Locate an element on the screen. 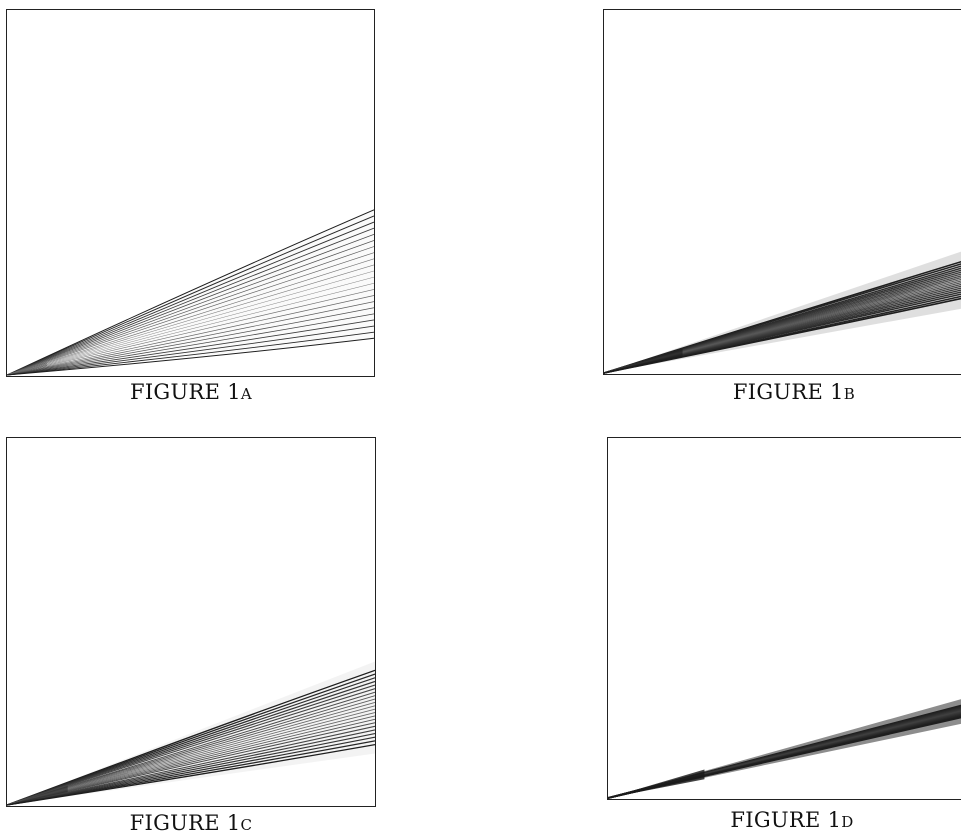 The width and height of the screenshot is (961, 836). figure-1b-plot is located at coordinates (782, 312).